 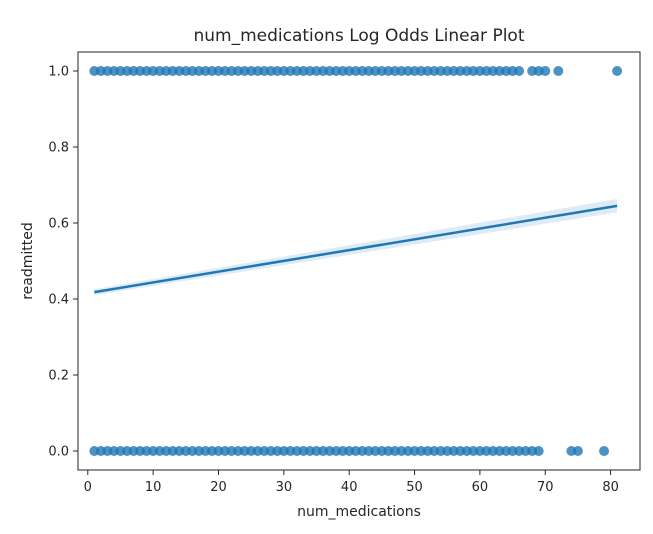 What do you see at coordinates (58, 148) in the screenshot?
I see `y-tick-label-4: 0.8` at bounding box center [58, 148].